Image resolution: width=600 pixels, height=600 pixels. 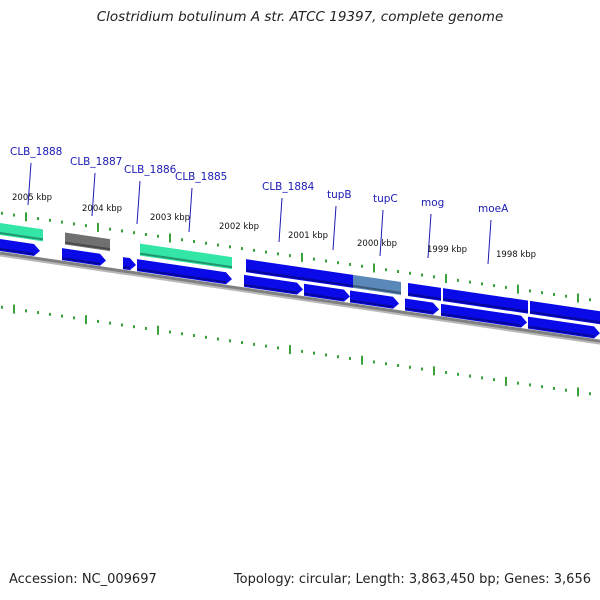 I want to click on gene-label: tupB, so click(x=339, y=195).